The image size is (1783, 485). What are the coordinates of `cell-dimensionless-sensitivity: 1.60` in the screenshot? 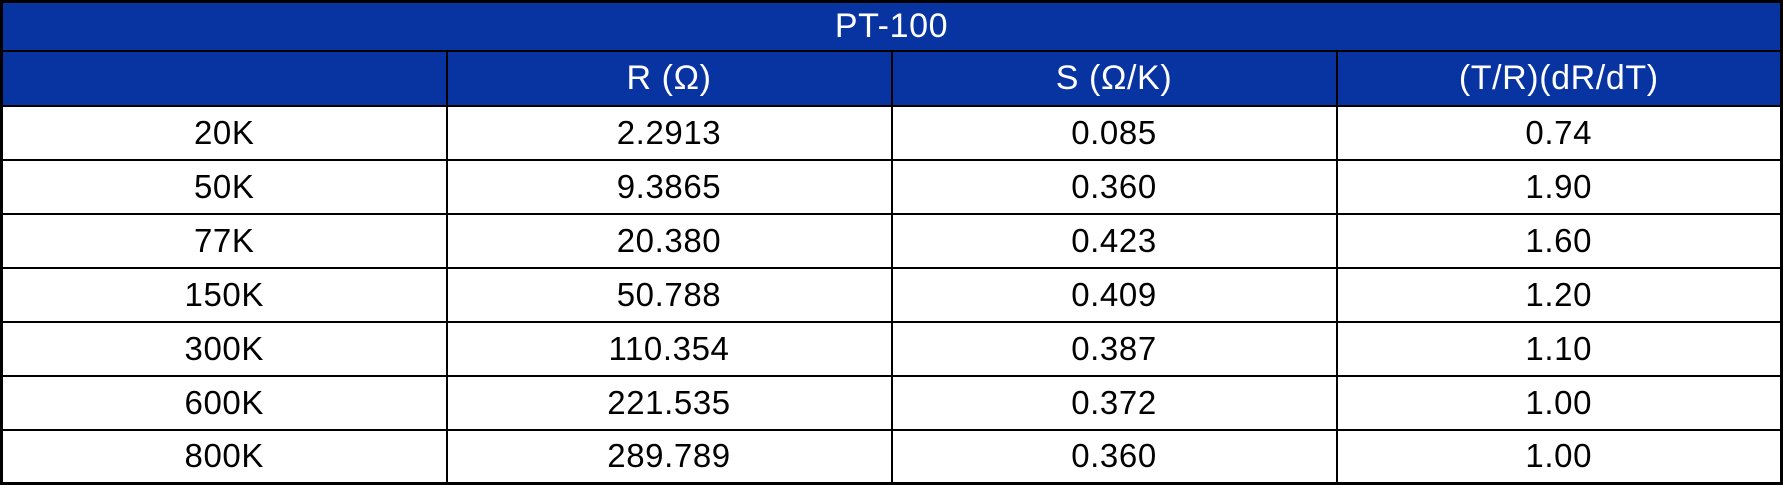 It's located at (1559, 240).